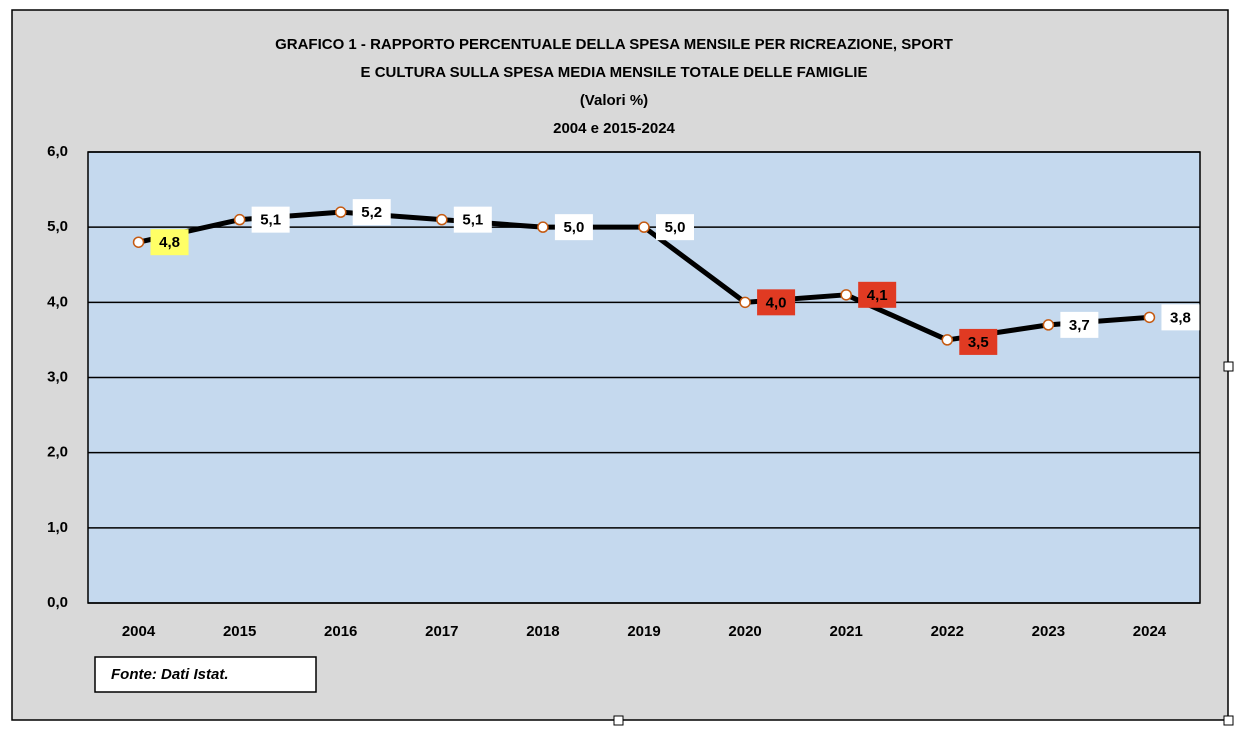 This screenshot has height=751, width=1250. What do you see at coordinates (57, 151) in the screenshot?
I see `y-tick-label: 6,0` at bounding box center [57, 151].